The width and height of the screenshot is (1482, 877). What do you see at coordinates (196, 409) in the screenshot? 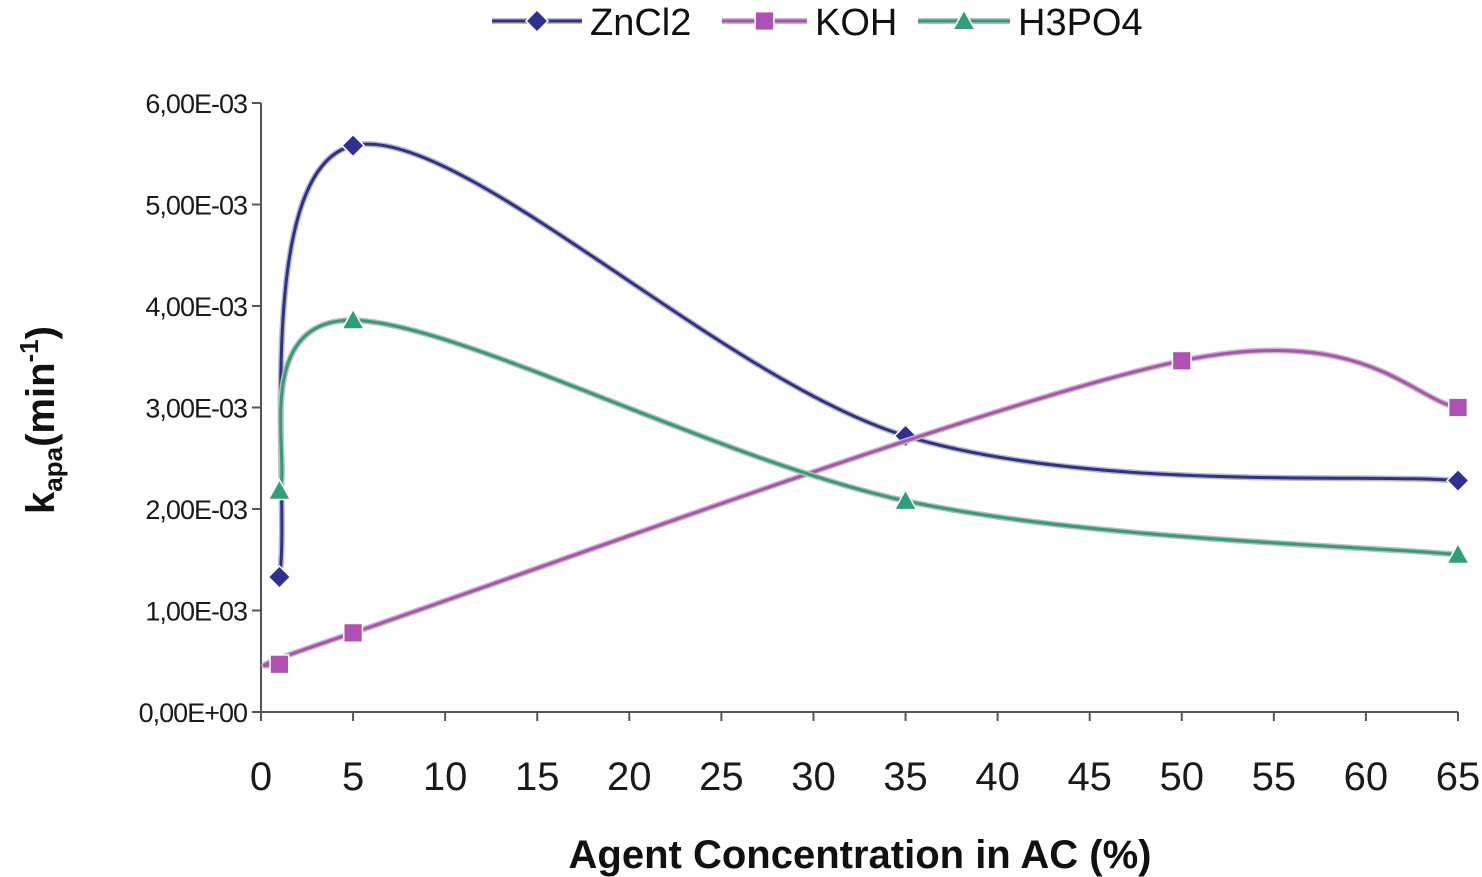
I see `y-tick-label: 3,00E-03` at bounding box center [196, 409].